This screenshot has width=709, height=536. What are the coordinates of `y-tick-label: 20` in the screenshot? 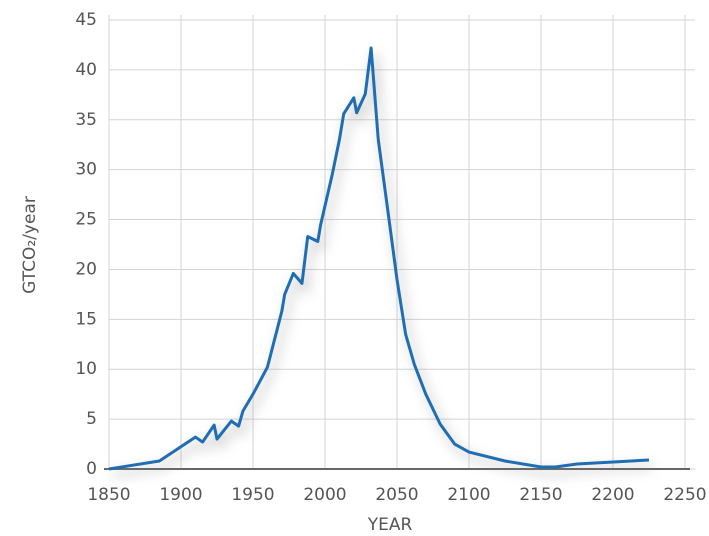 It's located at (86, 269).